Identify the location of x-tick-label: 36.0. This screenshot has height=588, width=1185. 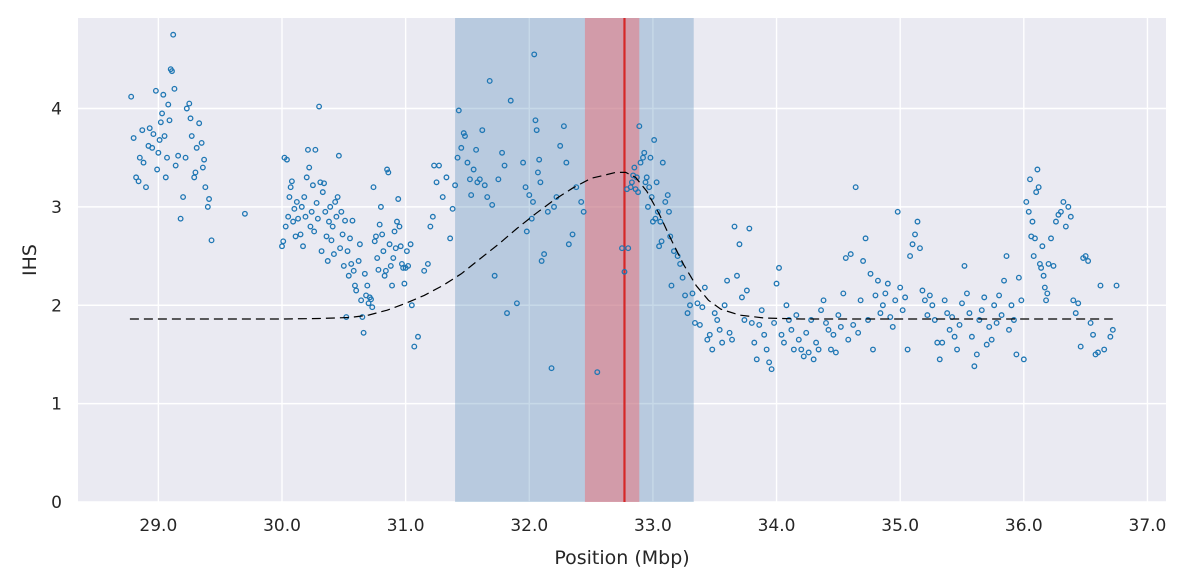
(1024, 526).